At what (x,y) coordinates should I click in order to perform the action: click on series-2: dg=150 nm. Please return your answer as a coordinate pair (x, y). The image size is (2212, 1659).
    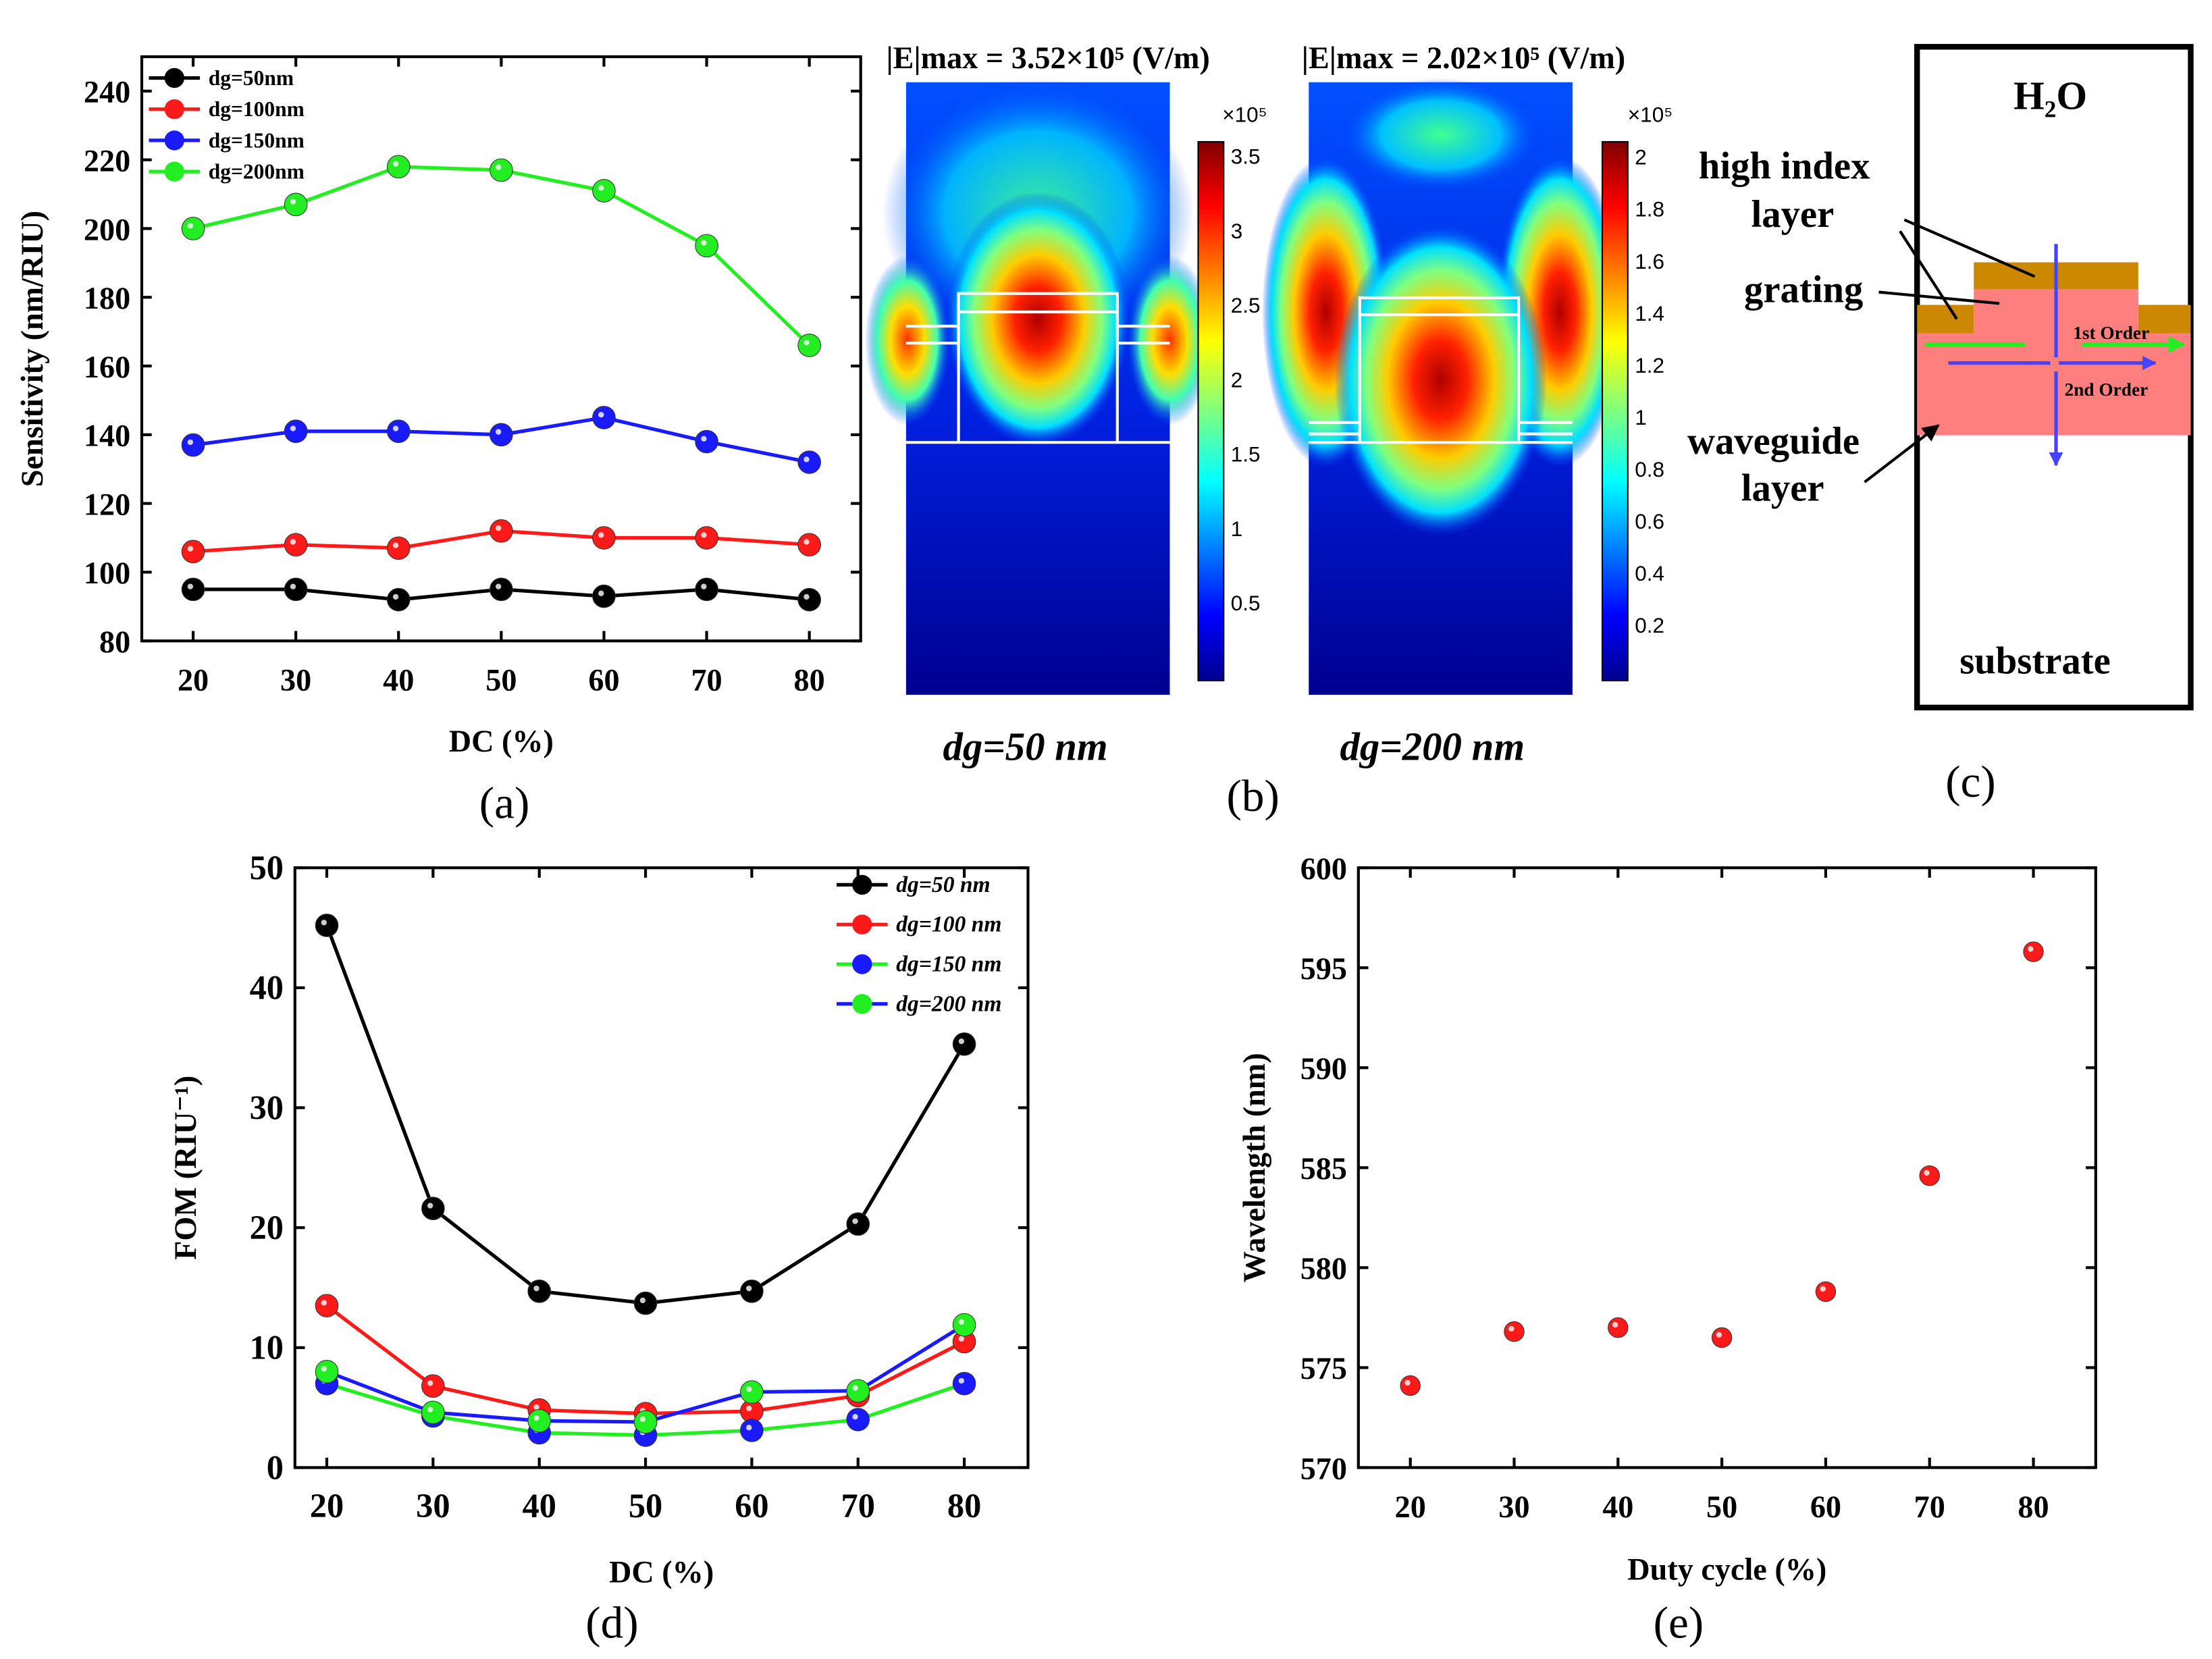
    Looking at the image, I should click on (658, 1199).